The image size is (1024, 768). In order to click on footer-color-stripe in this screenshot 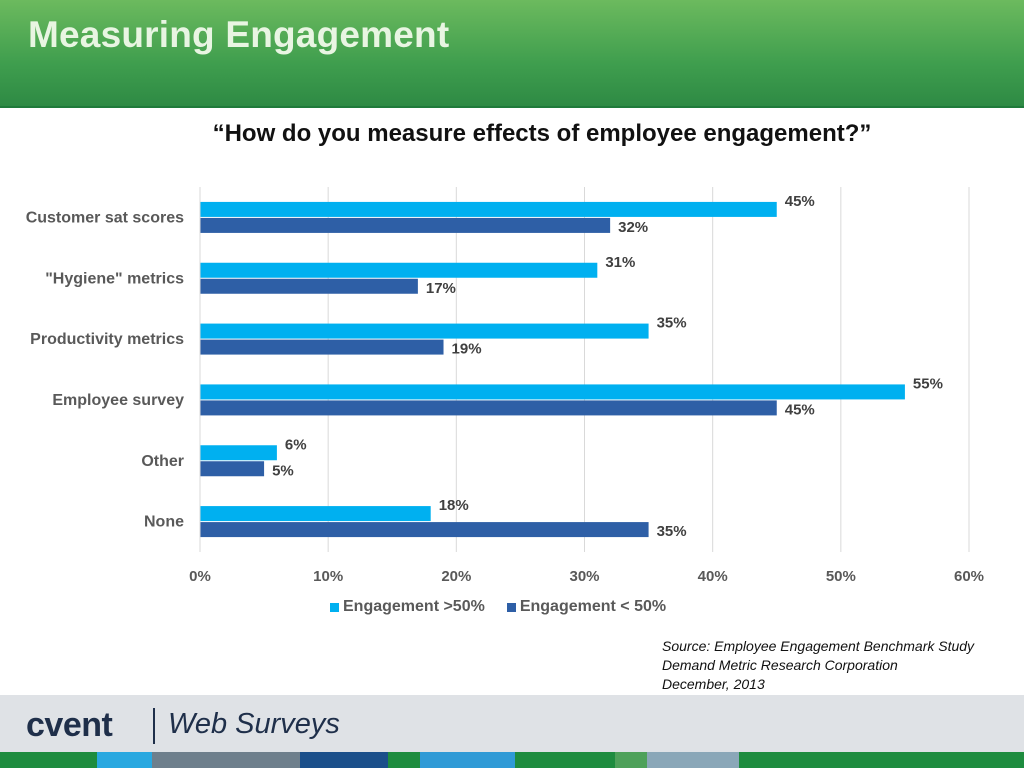, I will do `click(512, 760)`.